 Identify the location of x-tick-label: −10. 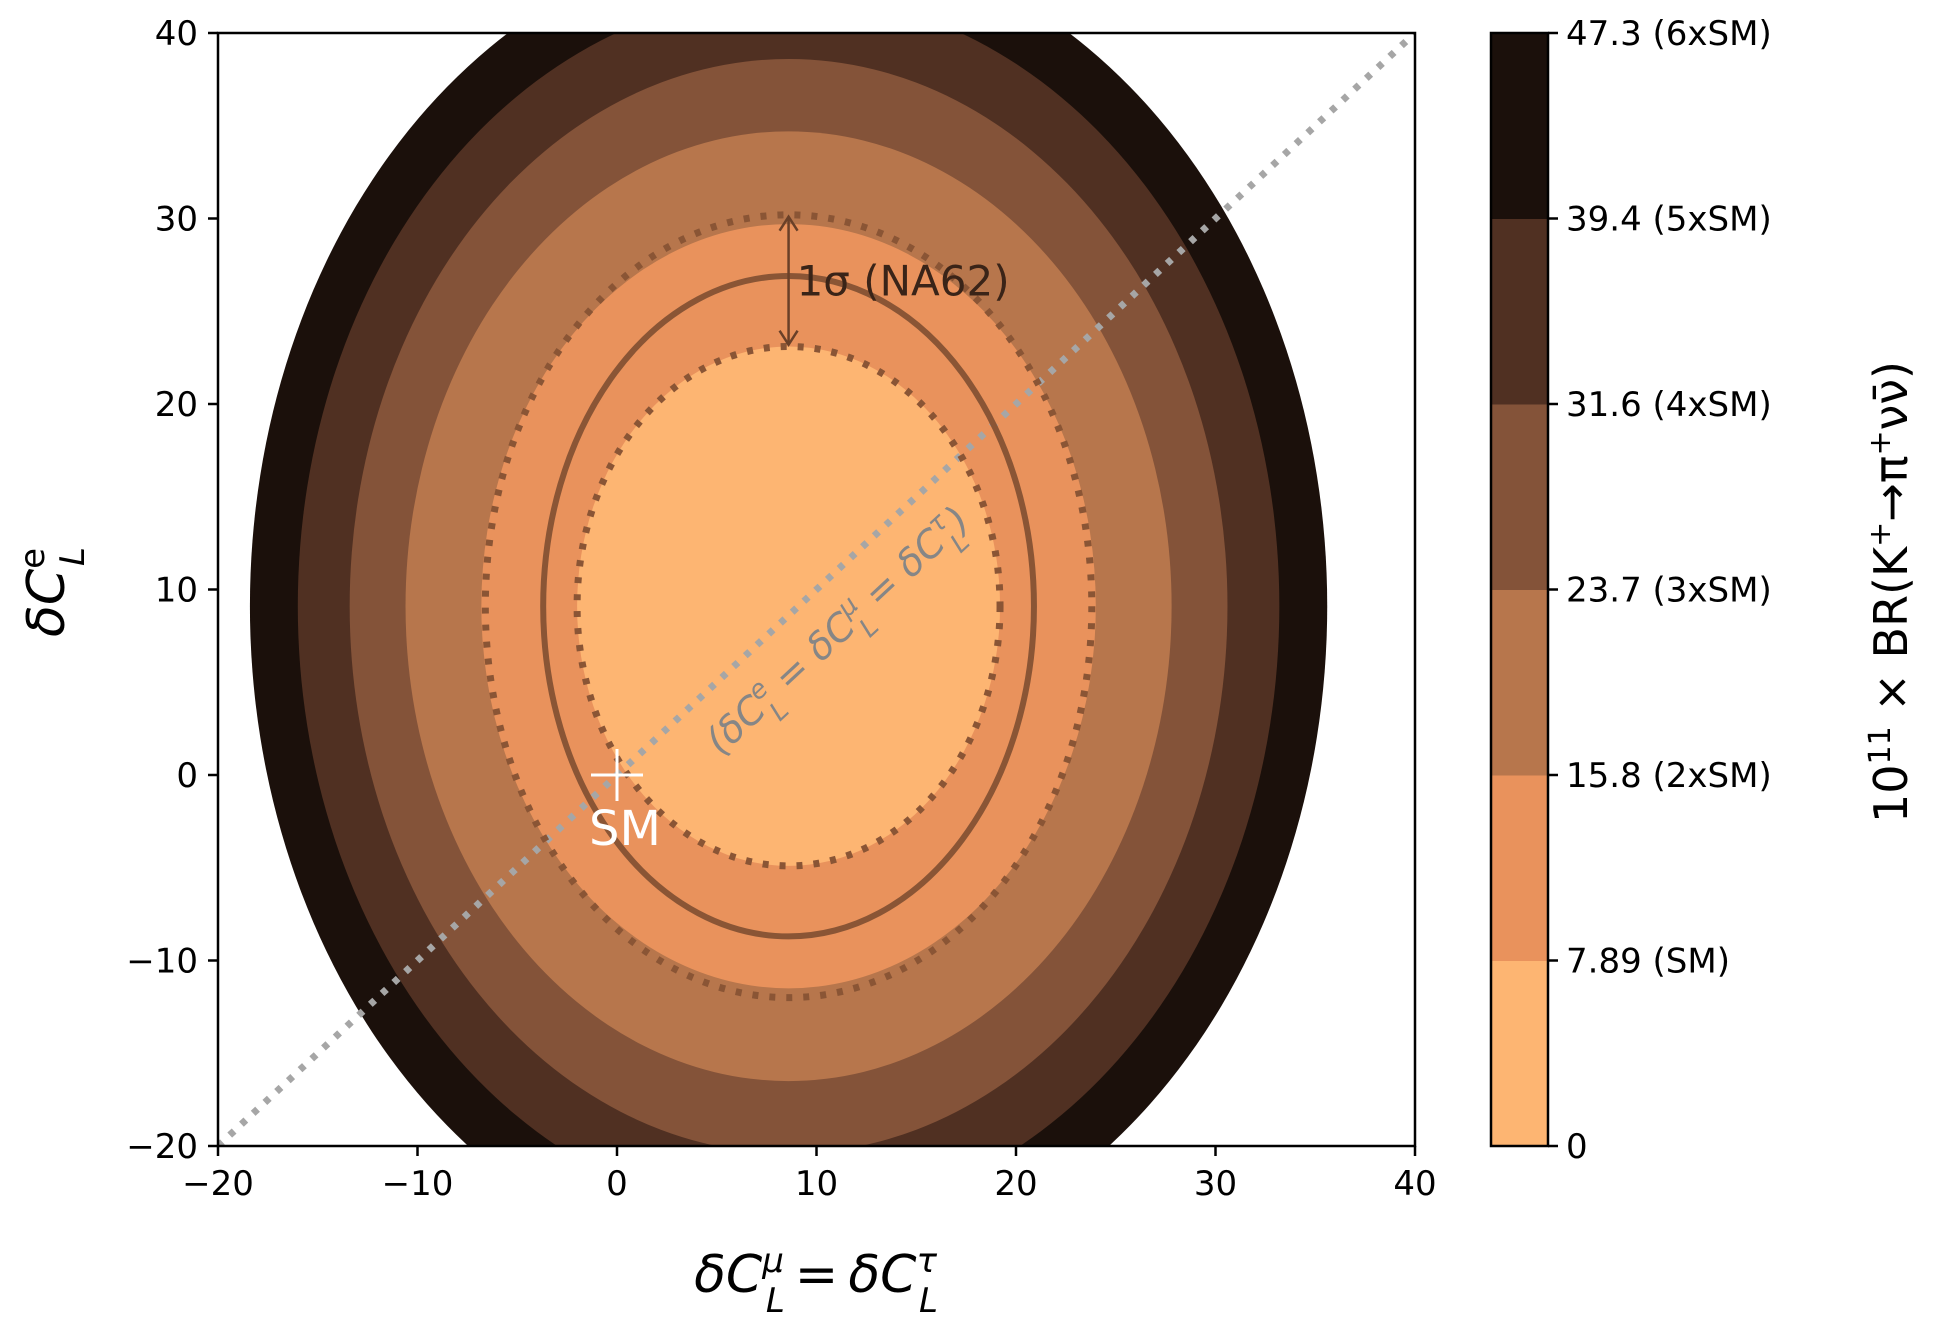
(418, 1184).